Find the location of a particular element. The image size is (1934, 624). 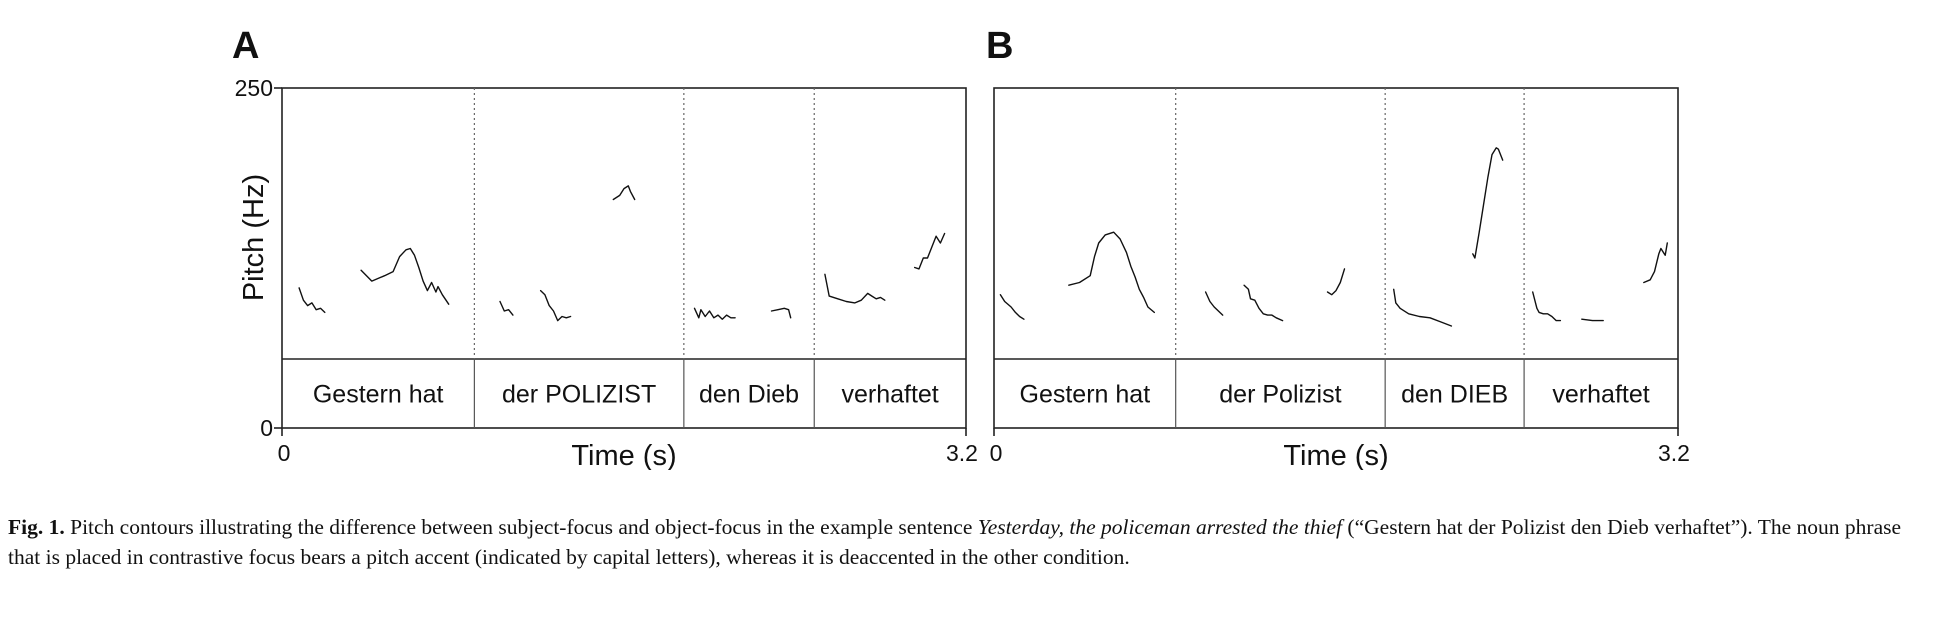

panel-letter-a: A is located at coordinates (245, 46).